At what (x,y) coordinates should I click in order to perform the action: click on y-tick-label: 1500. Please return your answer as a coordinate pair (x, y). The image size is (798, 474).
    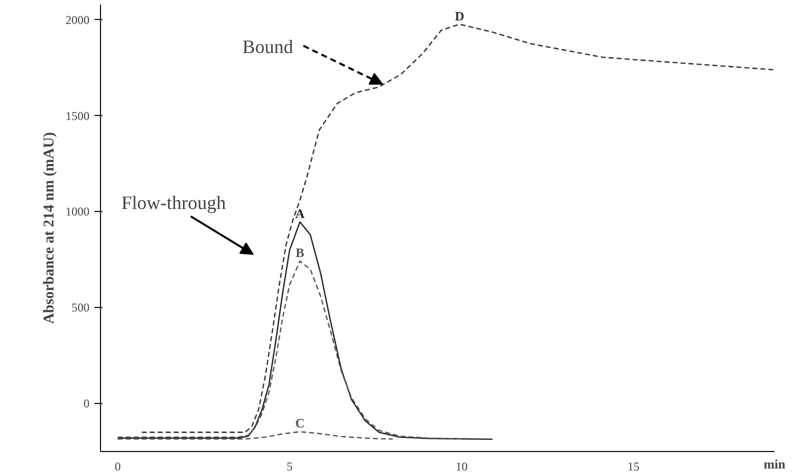
    Looking at the image, I should click on (78, 115).